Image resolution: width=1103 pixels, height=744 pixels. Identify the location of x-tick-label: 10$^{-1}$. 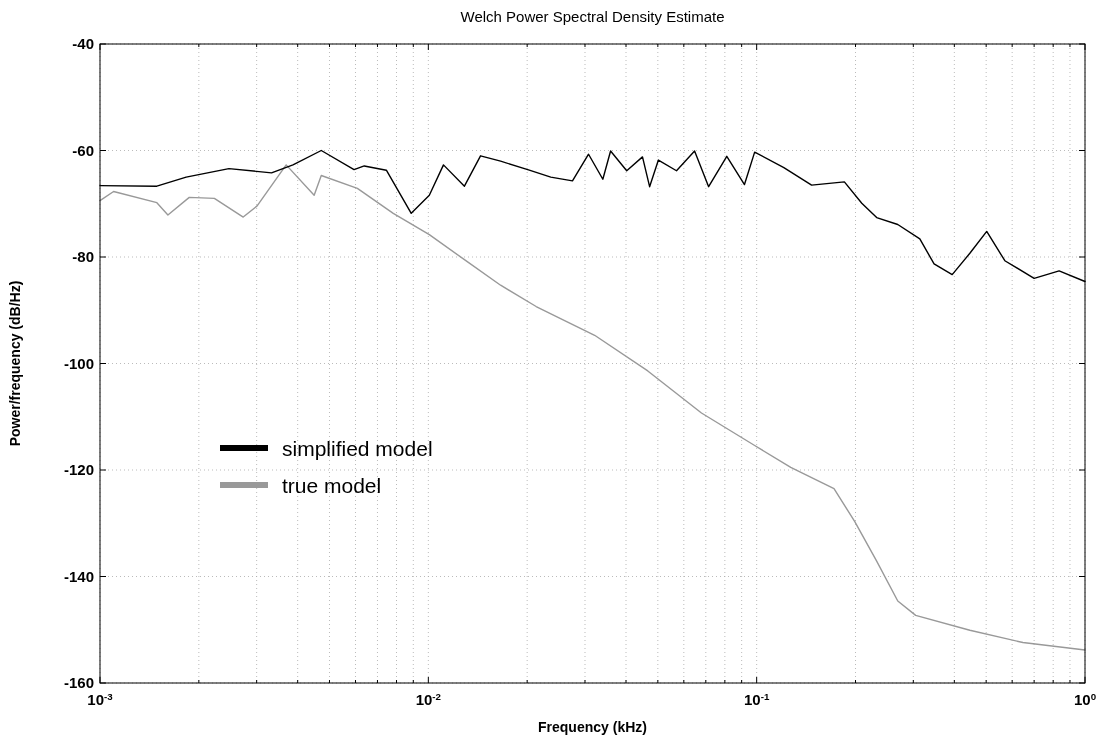
(756, 699).